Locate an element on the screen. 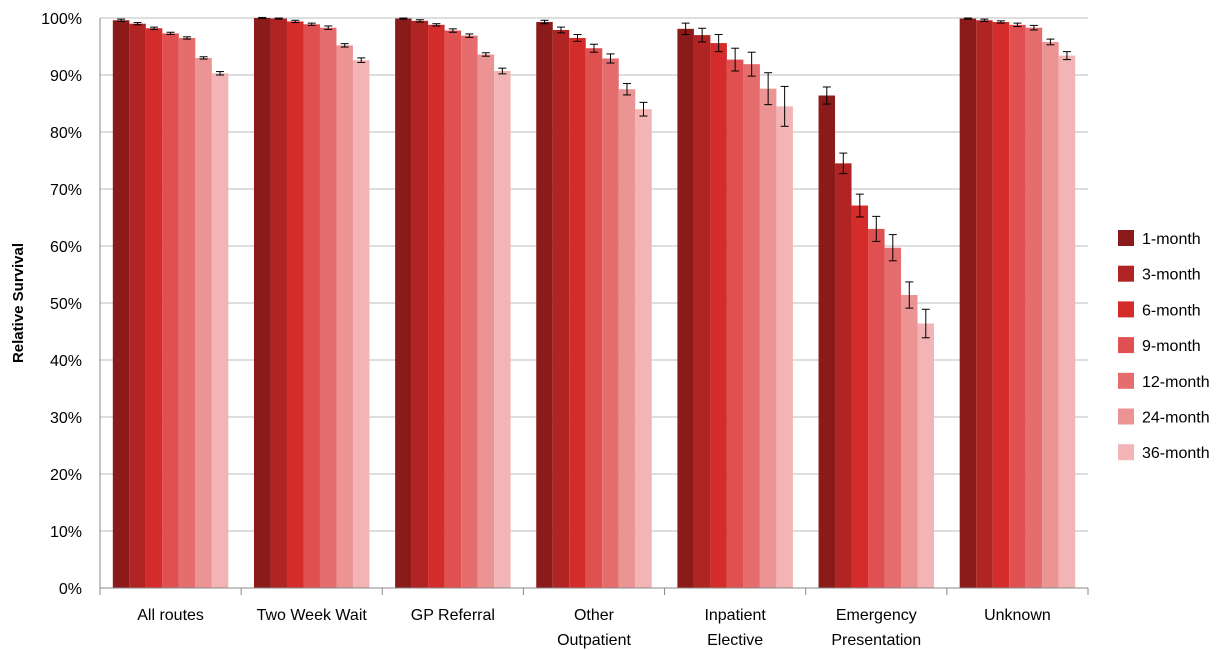  y-tick-label: 0% is located at coordinates (70, 589).